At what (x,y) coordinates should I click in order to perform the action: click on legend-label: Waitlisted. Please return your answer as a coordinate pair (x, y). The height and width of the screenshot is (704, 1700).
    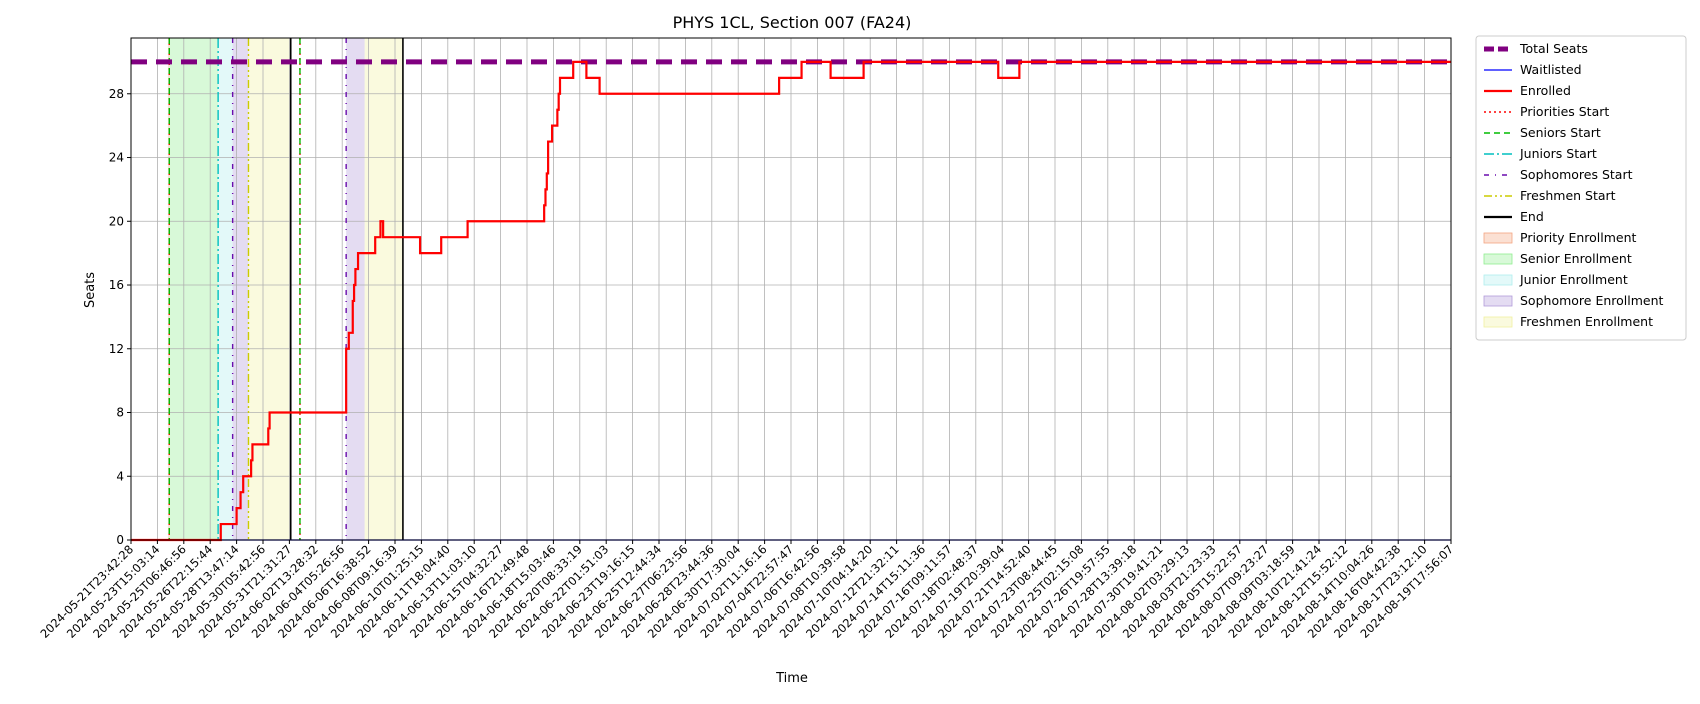
    Looking at the image, I should click on (1551, 69).